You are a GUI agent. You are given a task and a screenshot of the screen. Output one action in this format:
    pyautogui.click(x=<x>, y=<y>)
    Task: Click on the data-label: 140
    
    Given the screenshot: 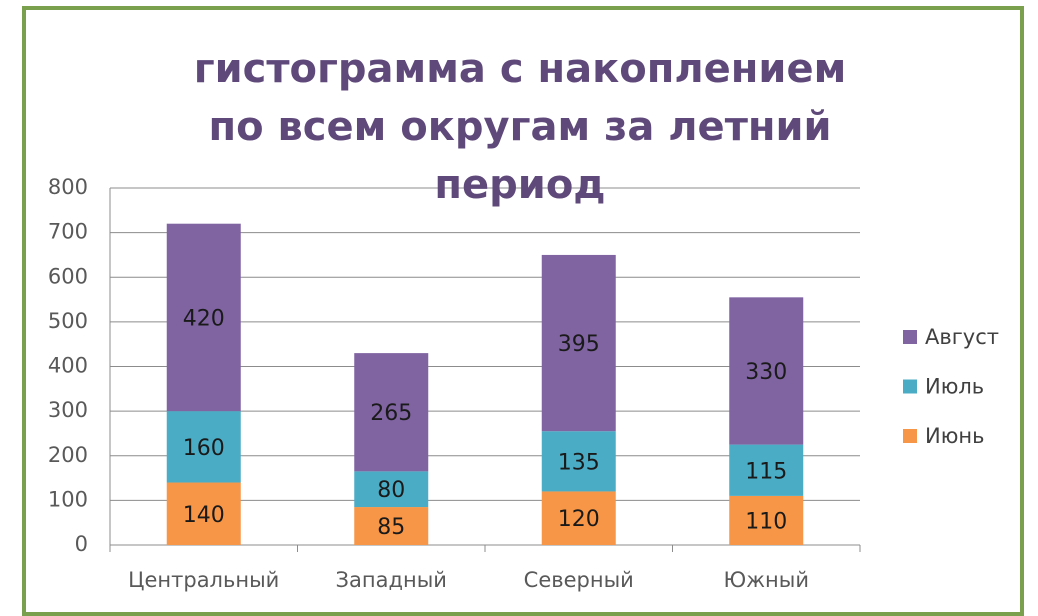 What is the action you would take?
    pyautogui.click(x=204, y=515)
    